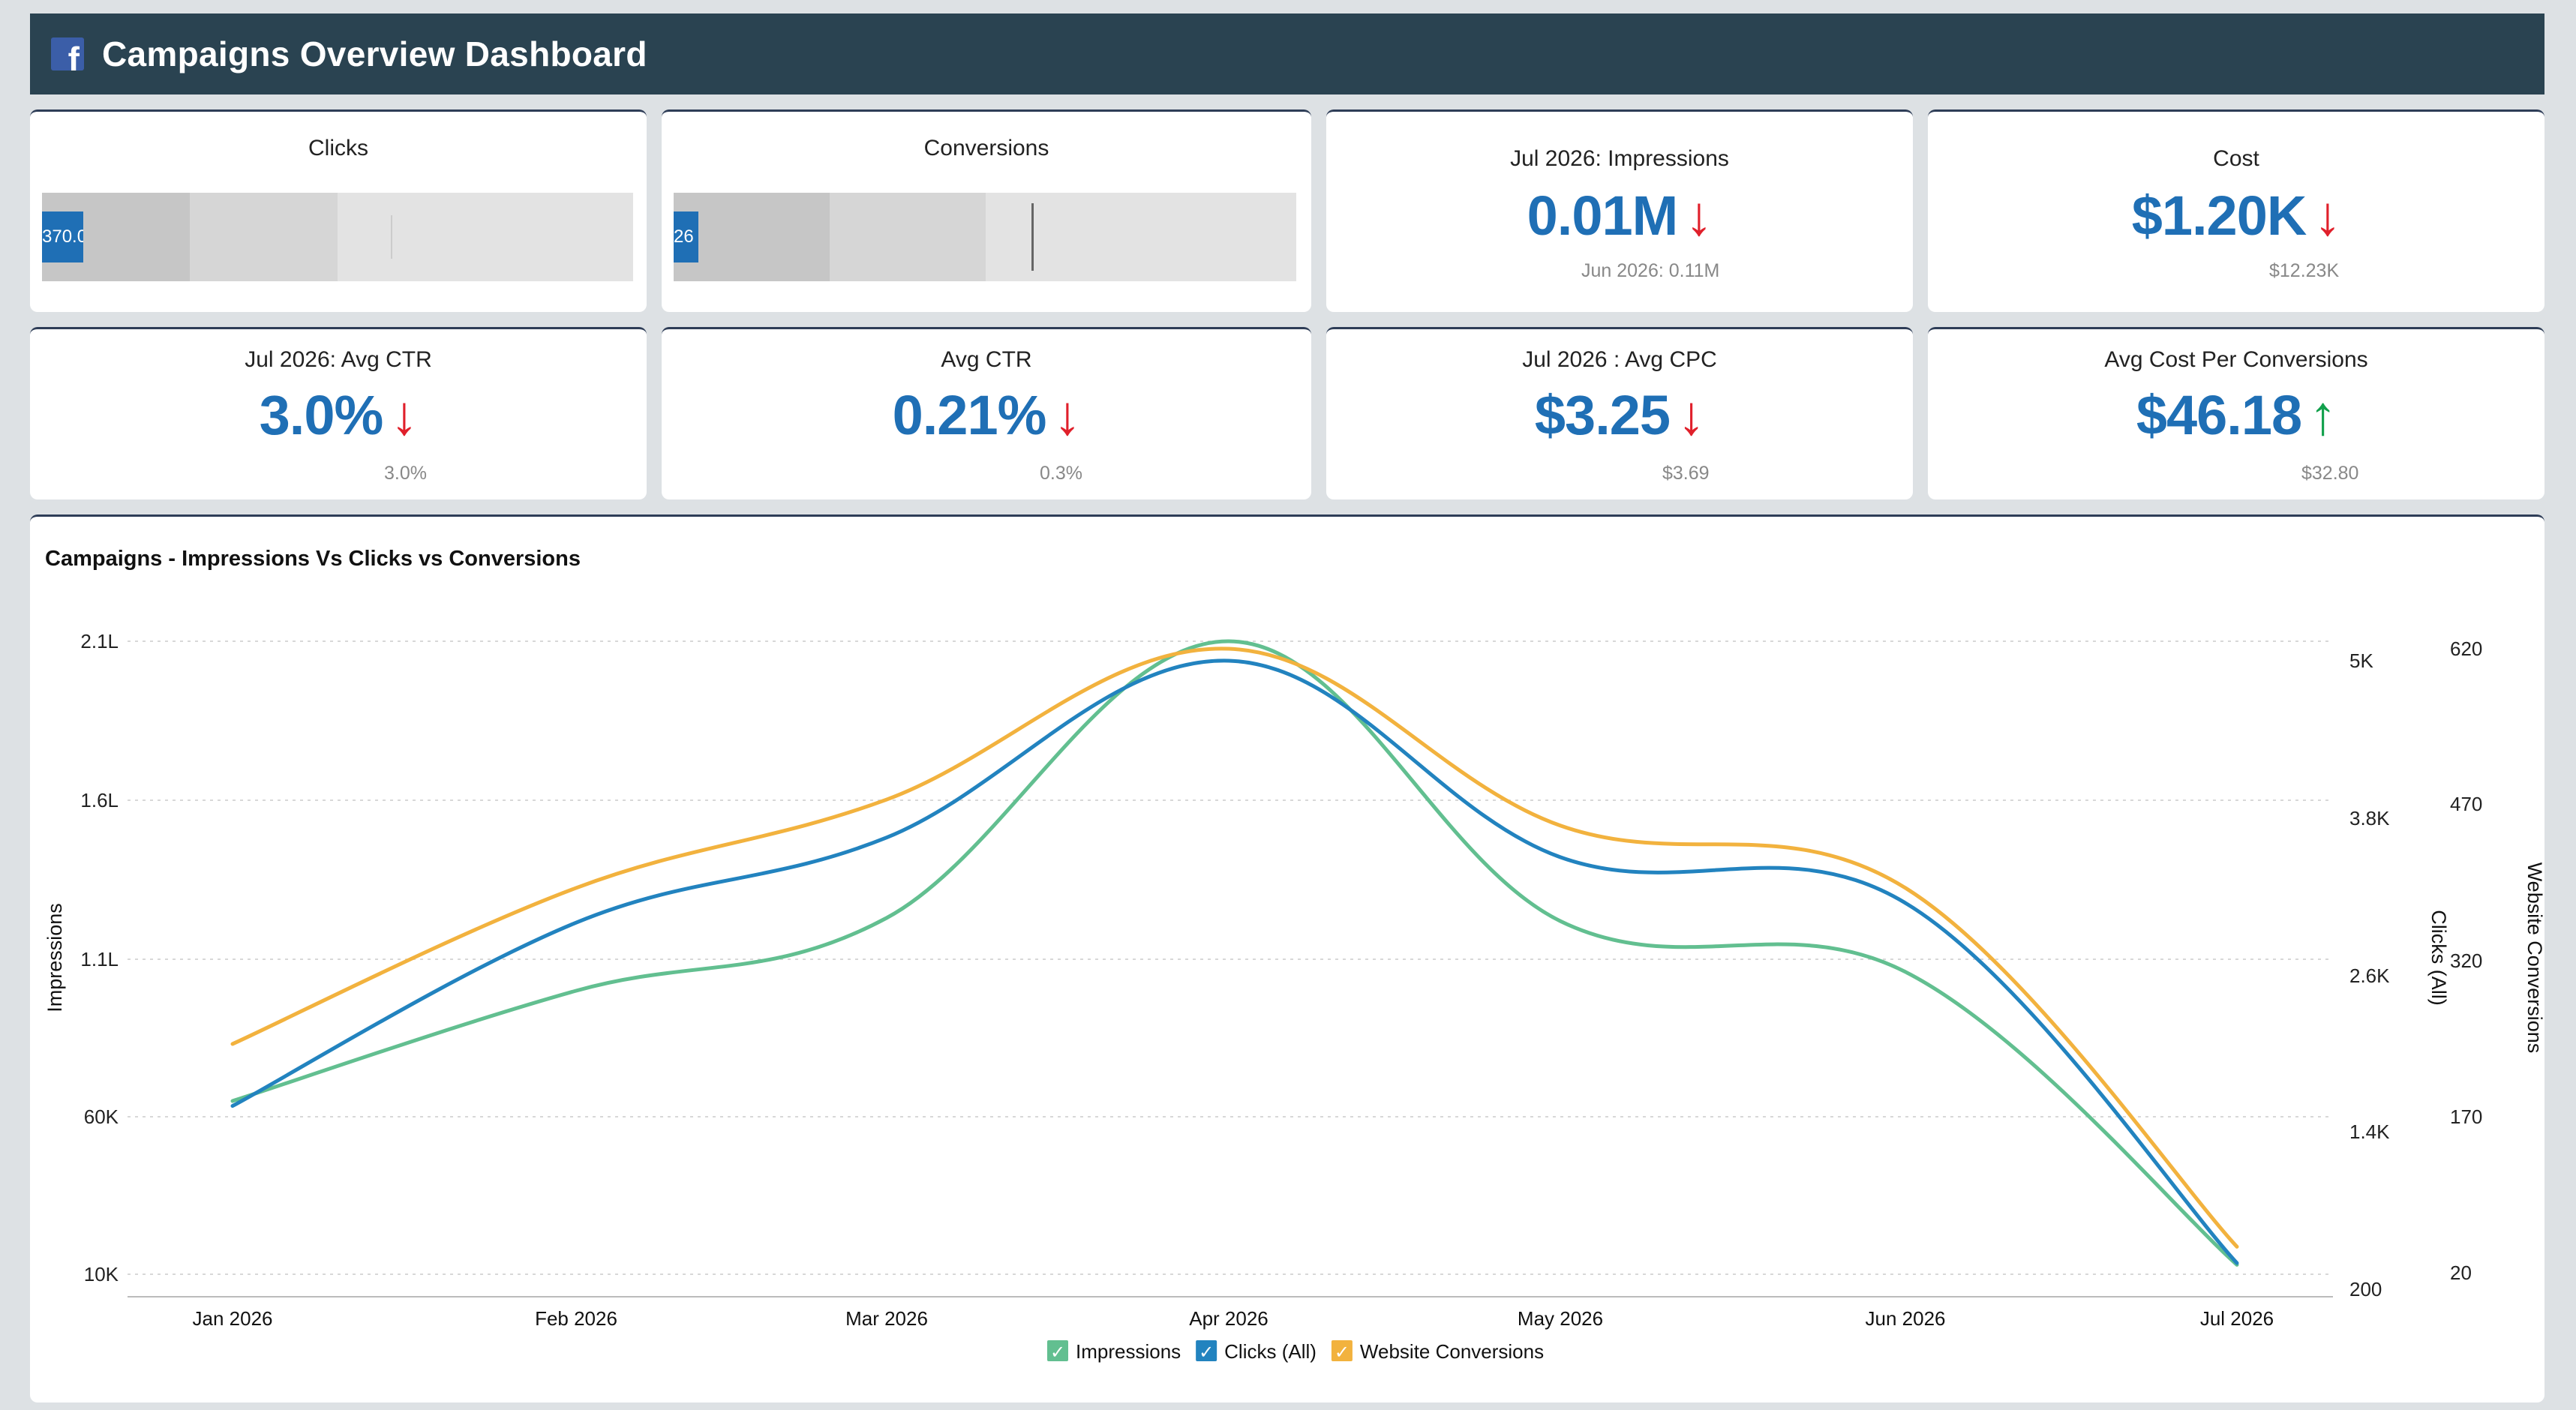 This screenshot has height=1410, width=2576. What do you see at coordinates (2236, 359) in the screenshot?
I see `card-title: Avg Cost Per Conversions` at bounding box center [2236, 359].